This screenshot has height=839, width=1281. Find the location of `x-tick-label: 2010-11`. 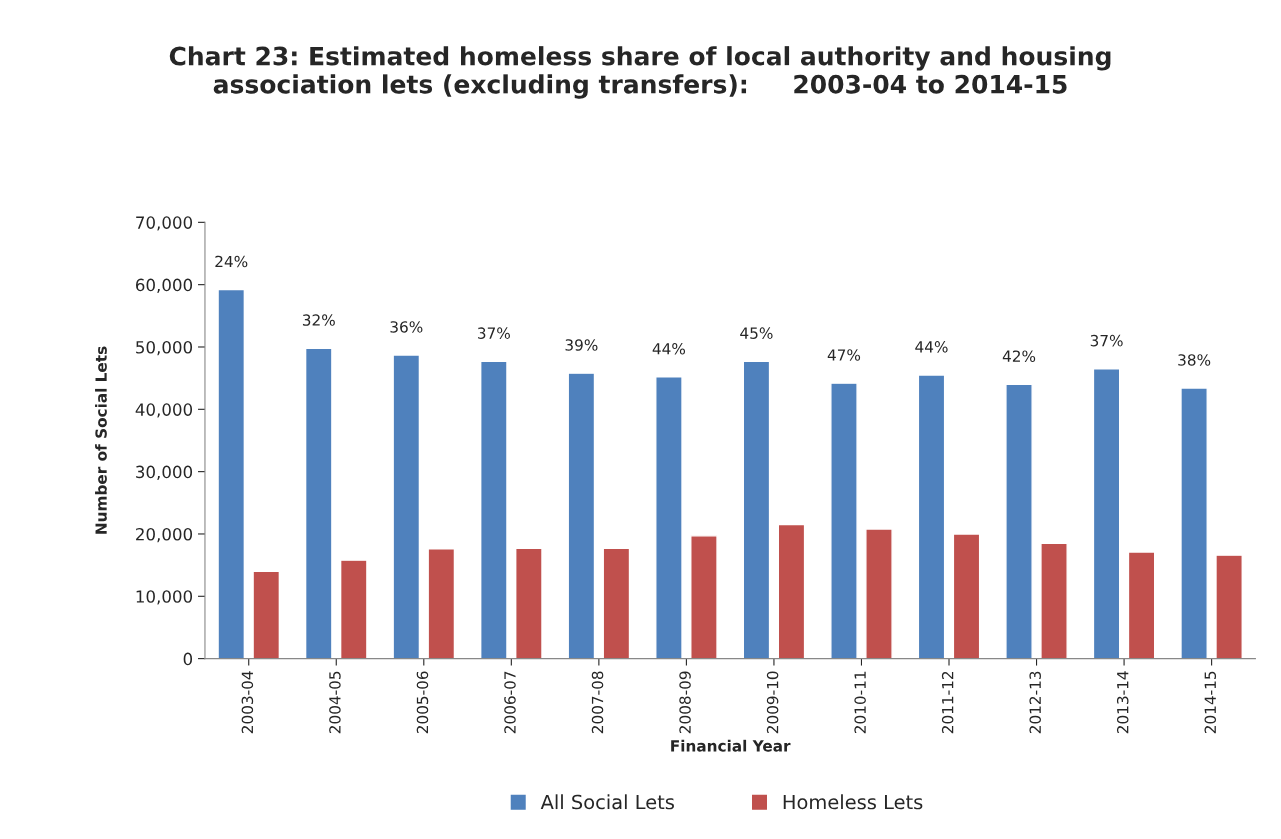

x-tick-label: 2010-11 is located at coordinates (860, 702).